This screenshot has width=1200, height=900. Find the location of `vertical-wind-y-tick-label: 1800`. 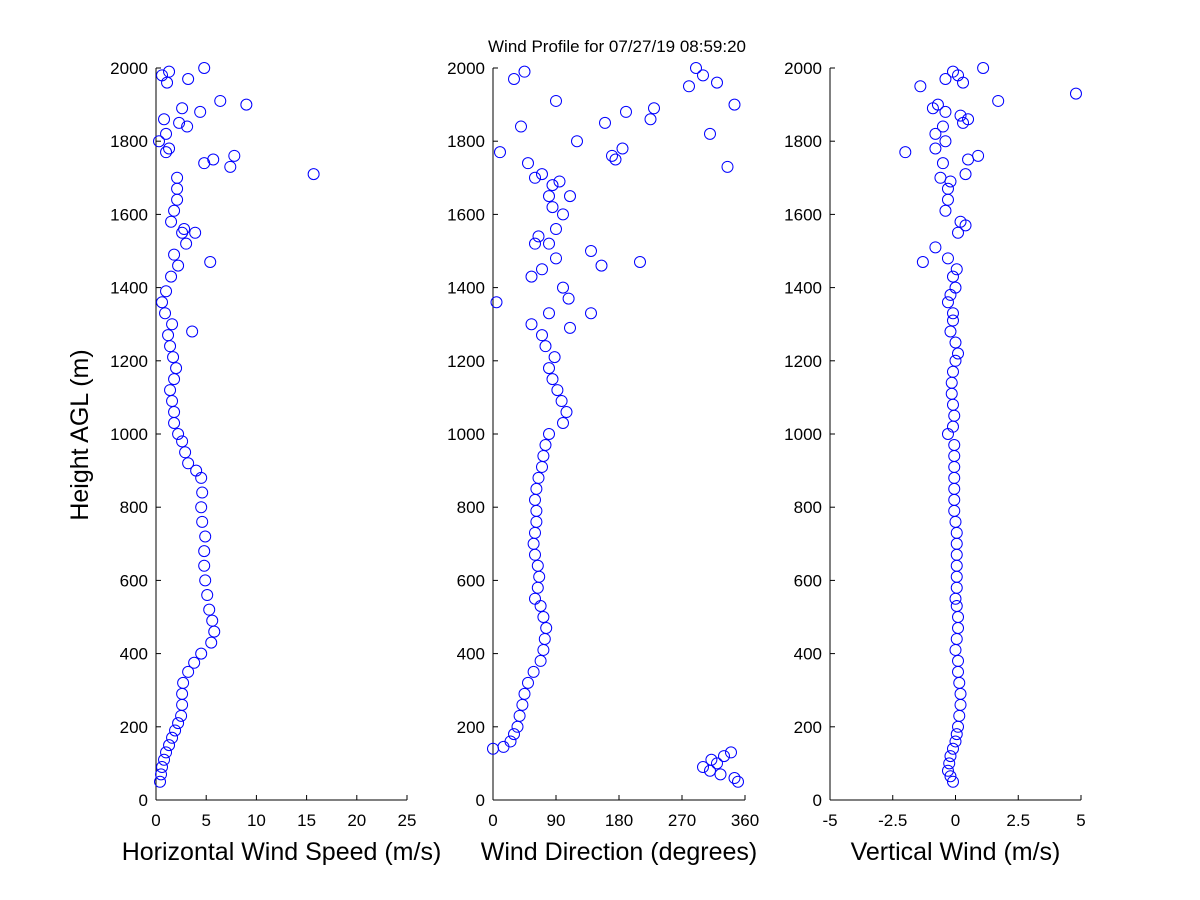

vertical-wind-y-tick-label: 1800 is located at coordinates (803, 141).